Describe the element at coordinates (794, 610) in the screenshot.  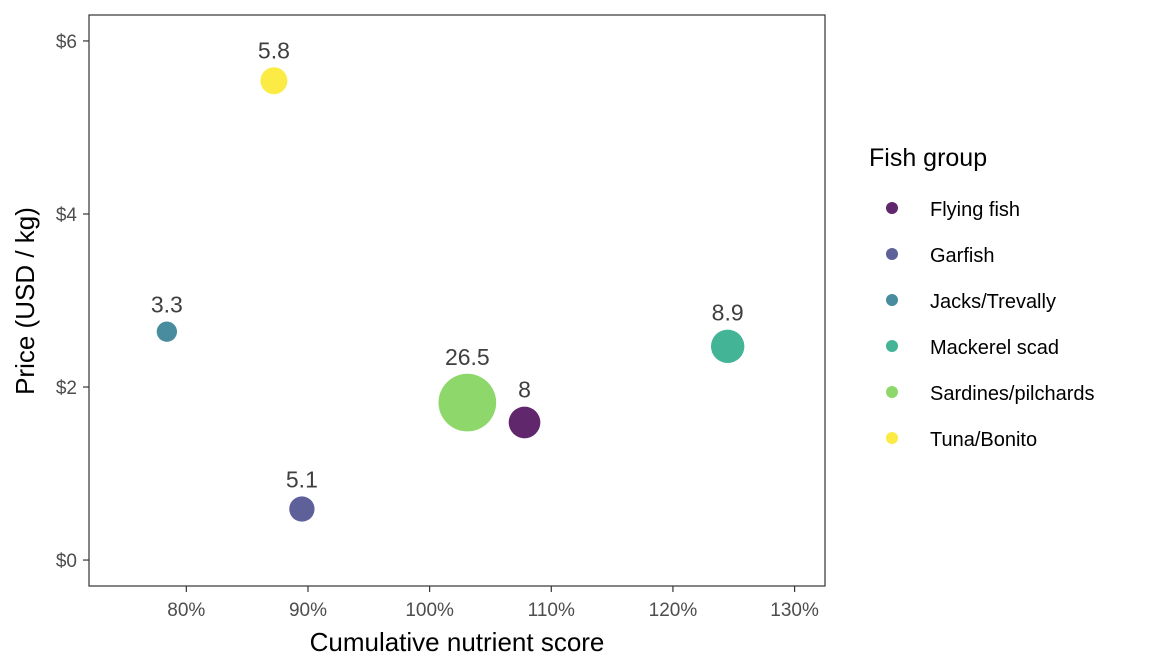
I see `x-tick-label: 130%` at that location.